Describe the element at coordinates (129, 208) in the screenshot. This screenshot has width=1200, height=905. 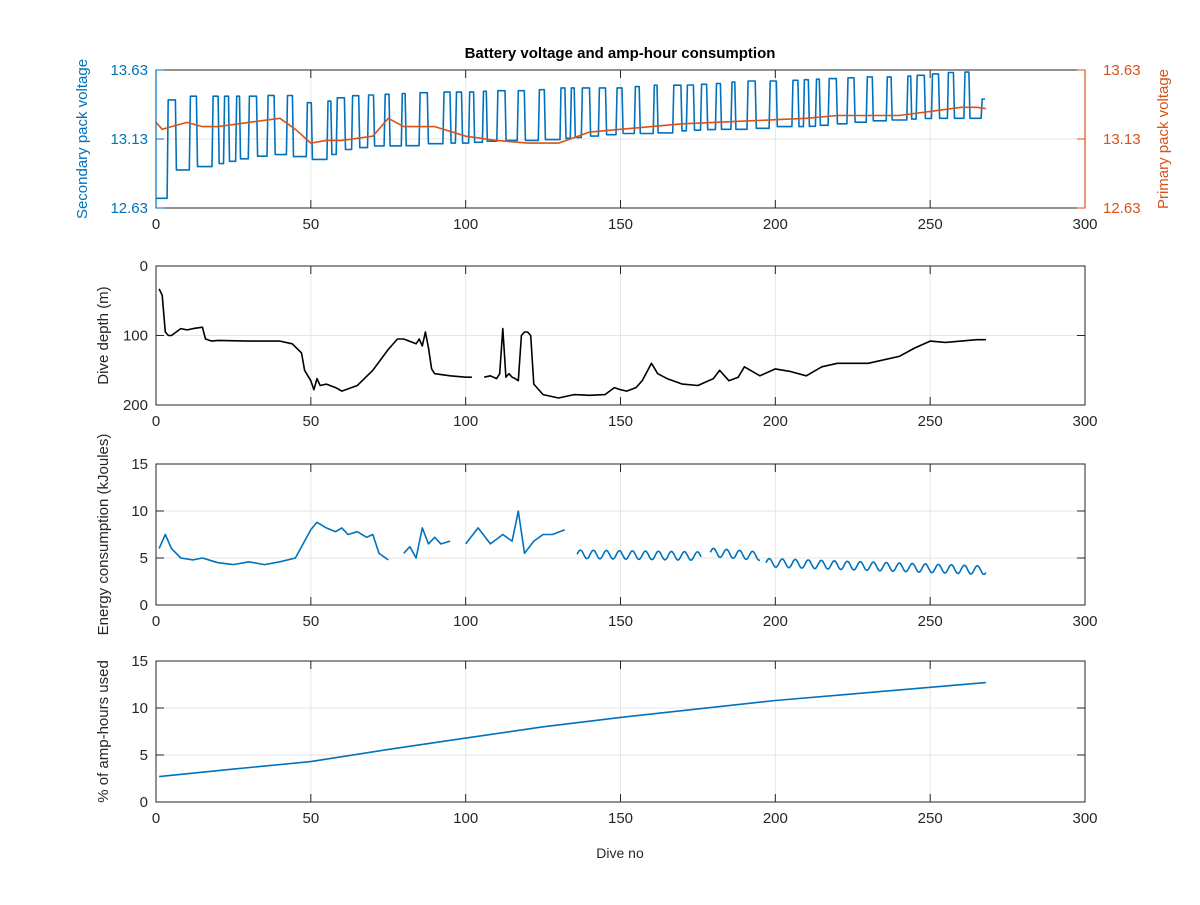
I see `y-tick-label: 12.63` at that location.